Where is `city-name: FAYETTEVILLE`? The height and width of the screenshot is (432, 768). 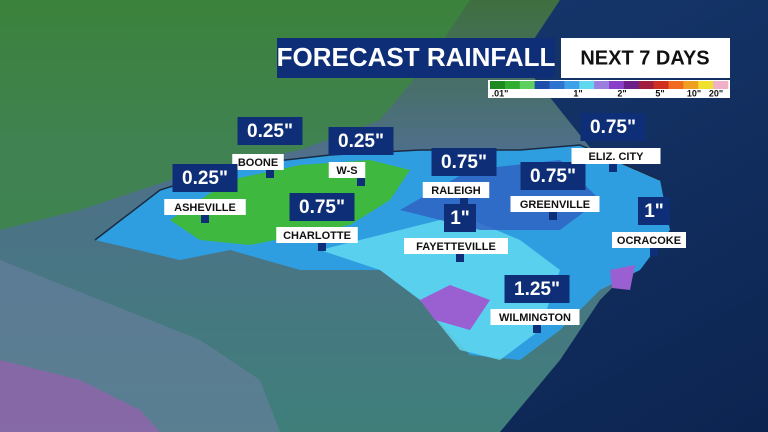 city-name: FAYETTEVILLE is located at coordinates (456, 247).